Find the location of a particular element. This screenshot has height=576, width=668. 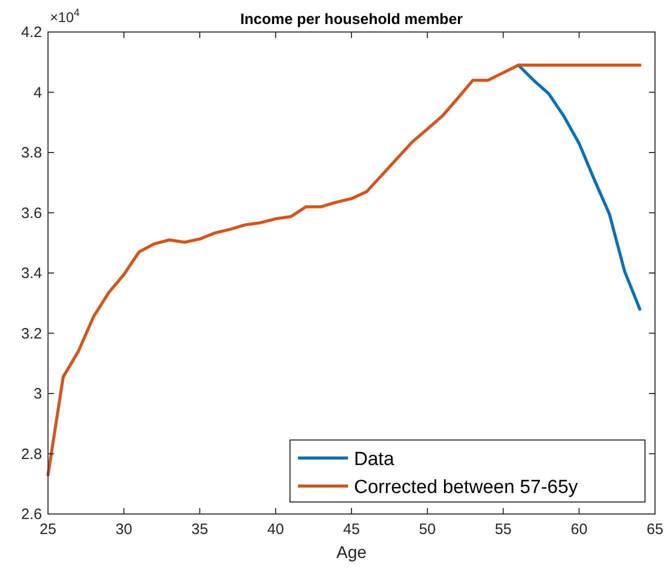

legend-label: Corrected between 57-65y is located at coordinates (466, 487).